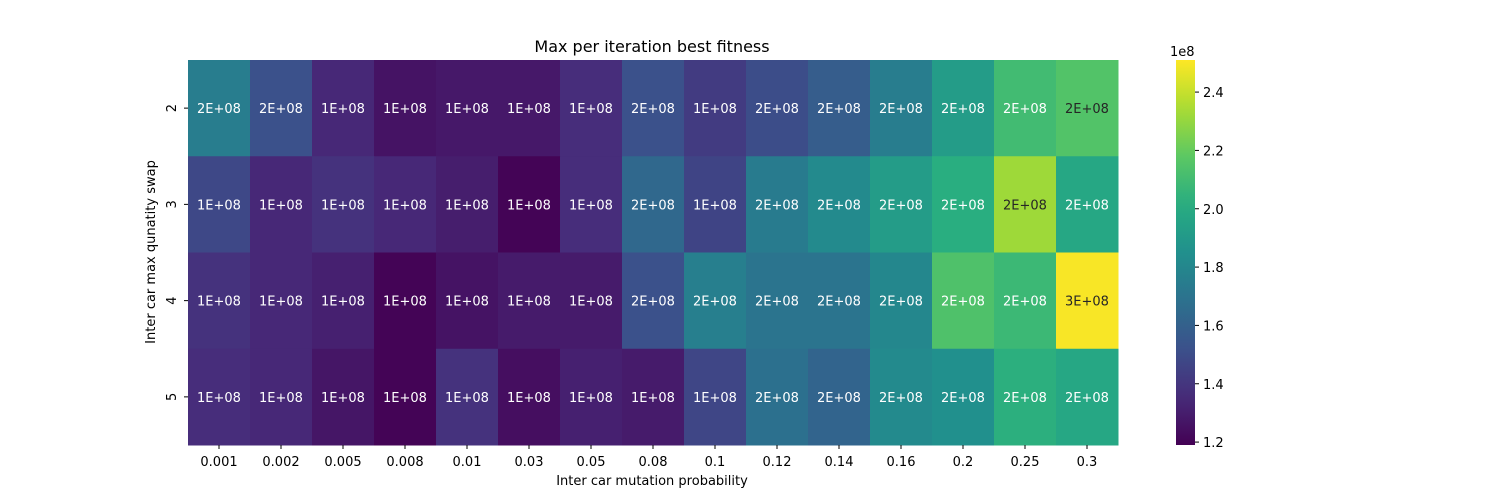  Describe the element at coordinates (715, 462) in the screenshot. I see `x-tick-label: 0.1` at that location.